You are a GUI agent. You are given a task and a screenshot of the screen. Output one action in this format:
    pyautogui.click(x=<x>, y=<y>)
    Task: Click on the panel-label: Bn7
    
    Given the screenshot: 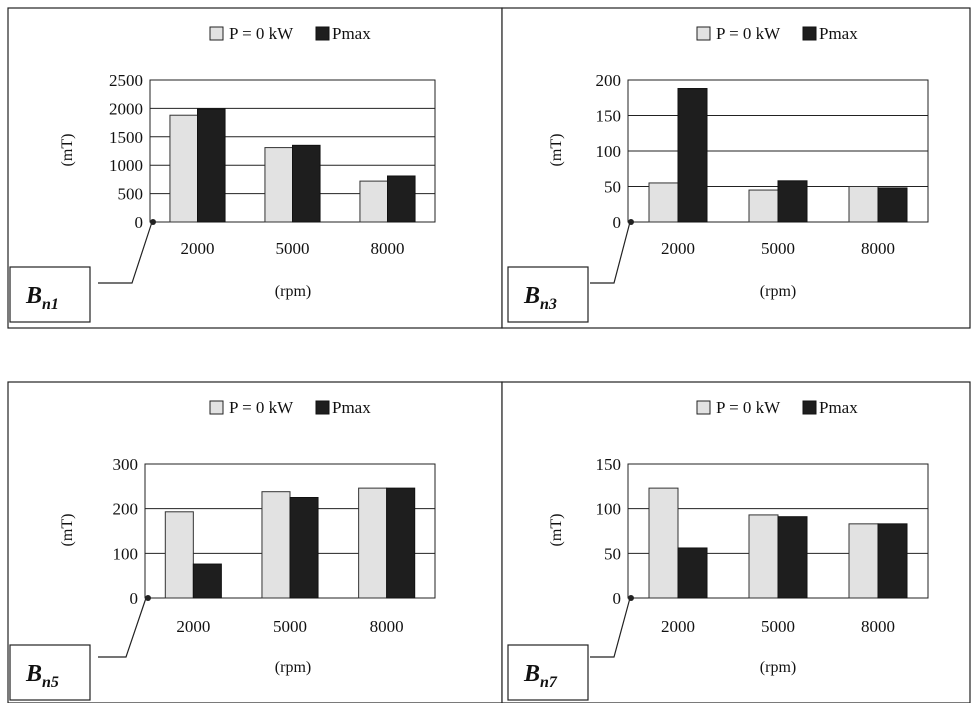 What is the action you would take?
    pyautogui.click(x=540, y=676)
    